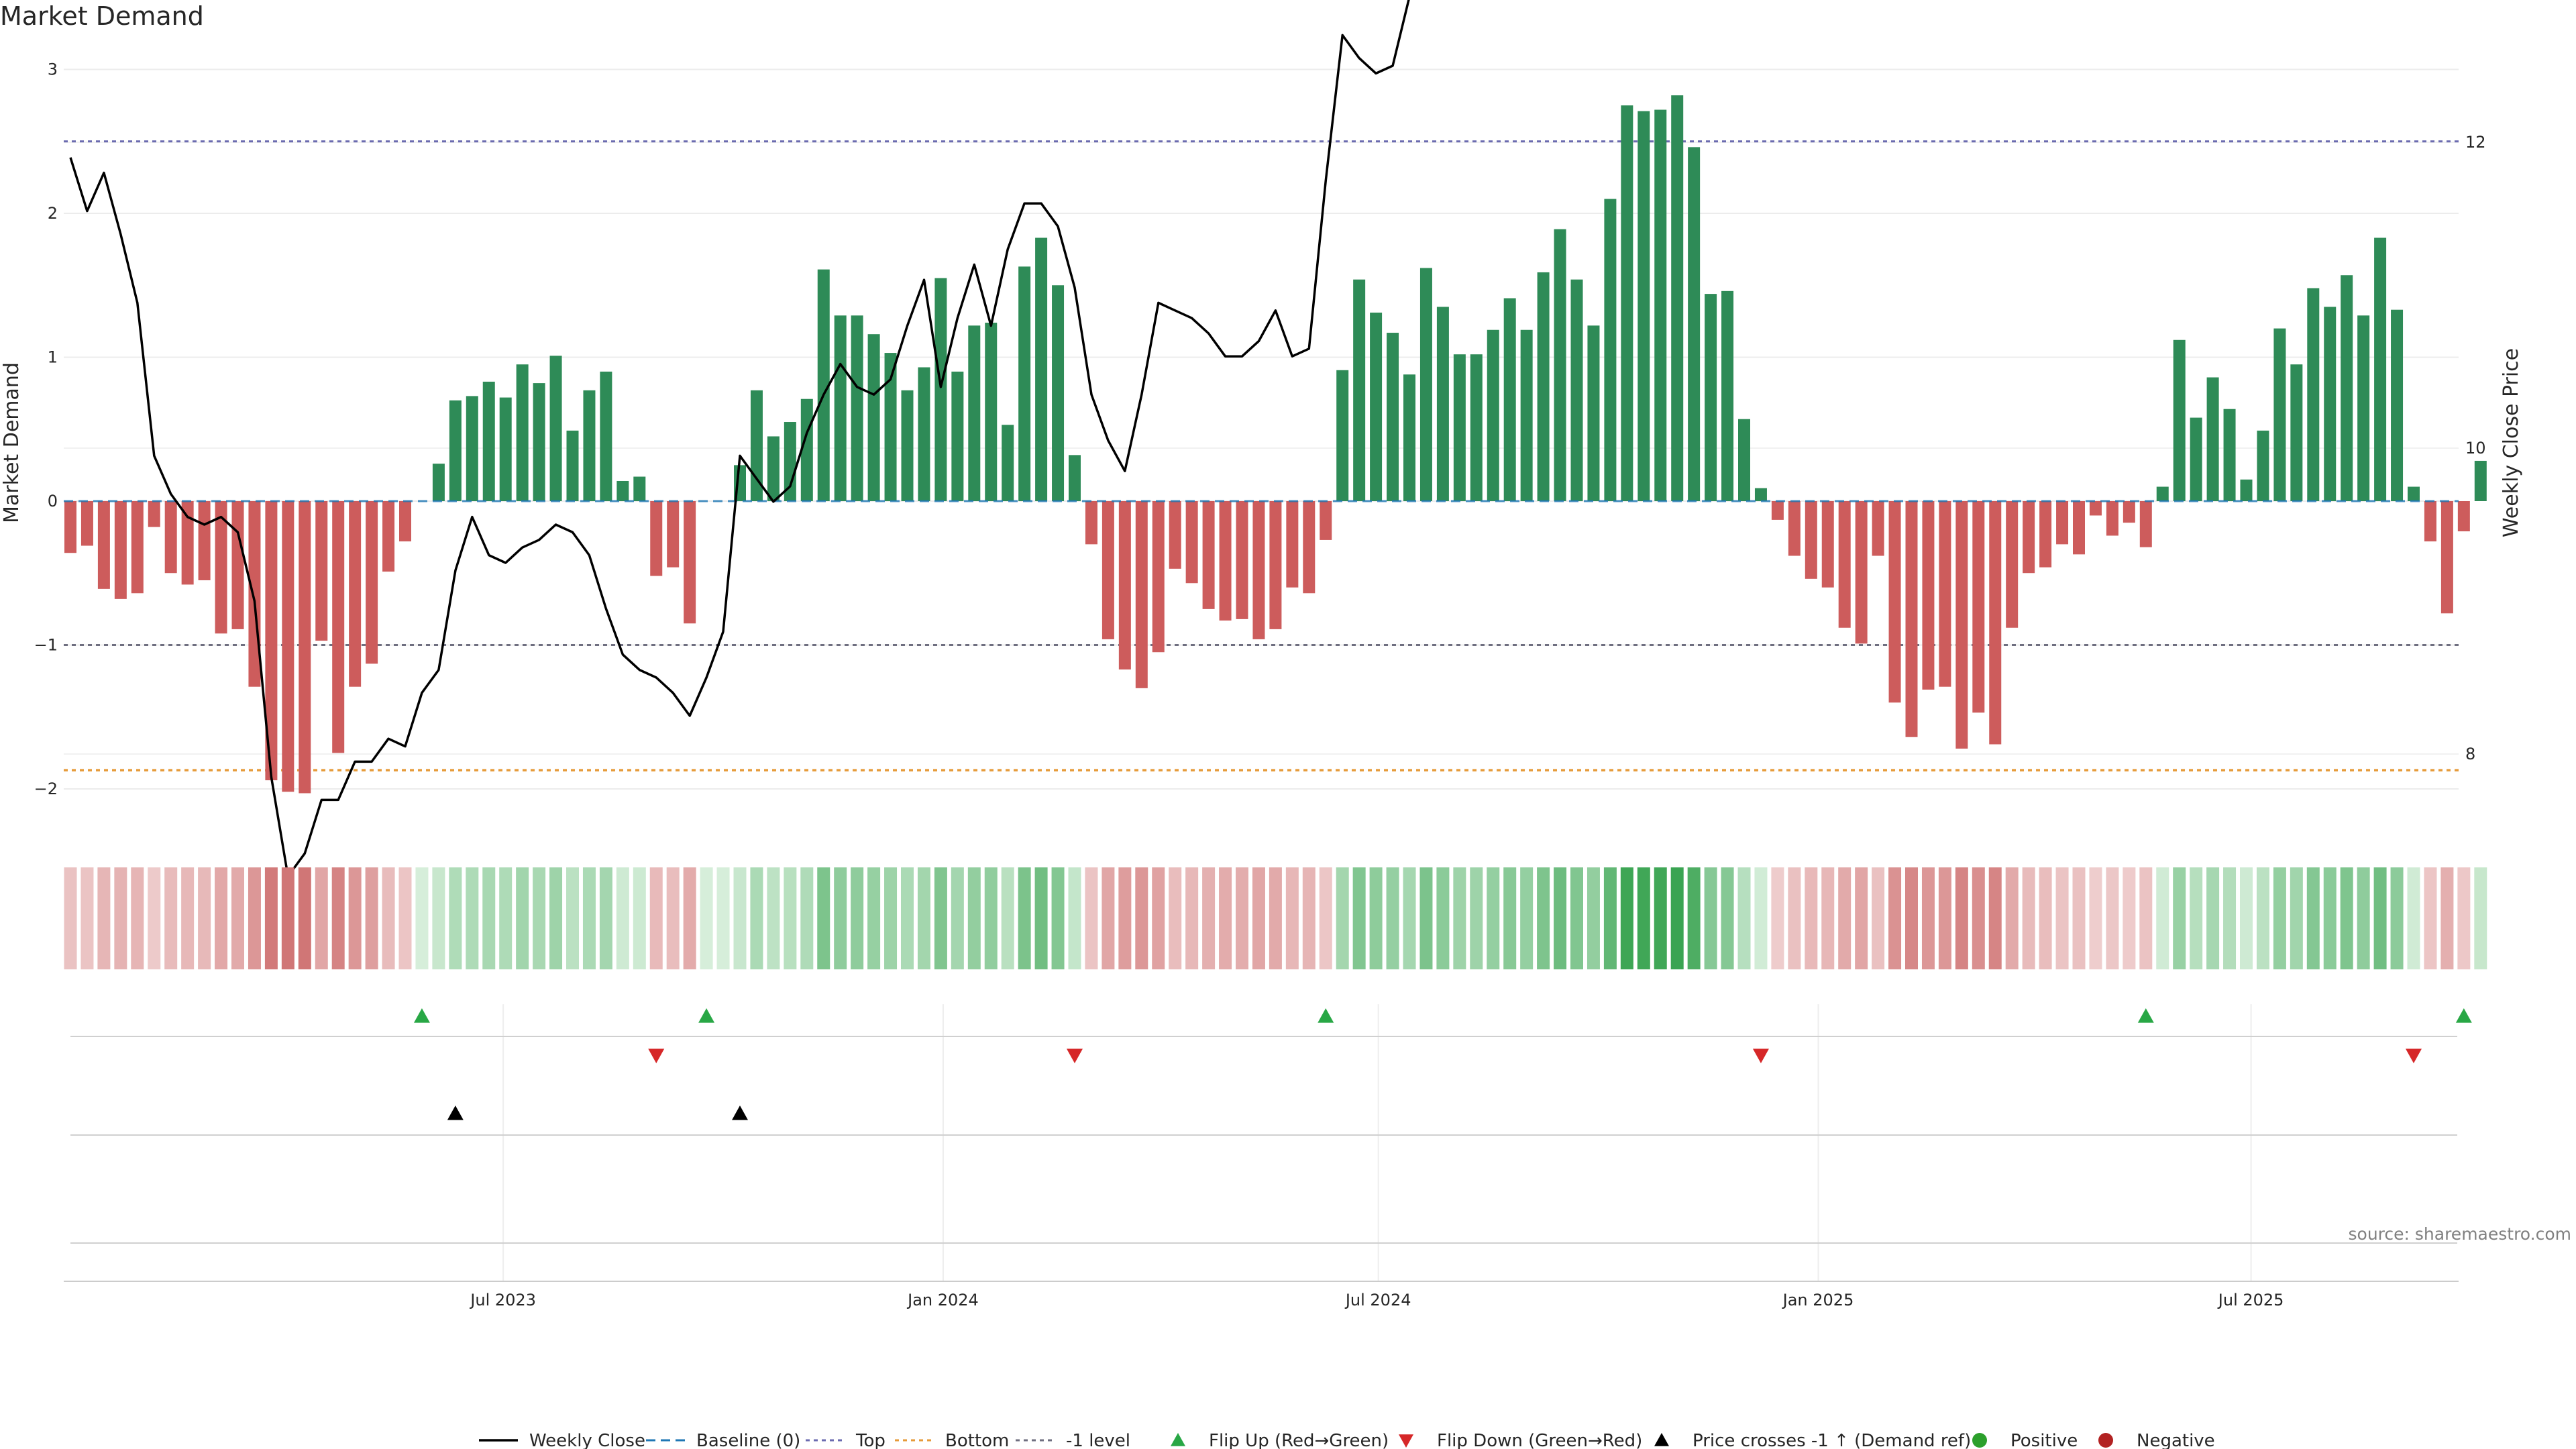 The height and width of the screenshot is (1449, 2576). What do you see at coordinates (53, 357) in the screenshot?
I see `y-tick-label: 1` at bounding box center [53, 357].